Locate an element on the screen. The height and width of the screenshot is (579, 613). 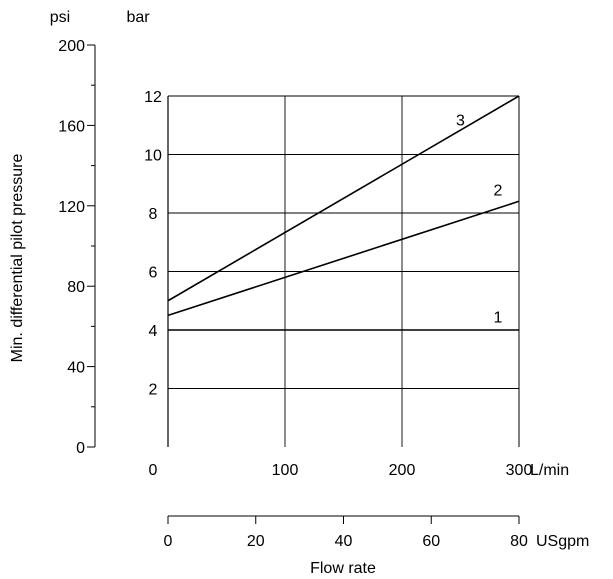
lmin-tick-label: 0 is located at coordinates (153, 470).